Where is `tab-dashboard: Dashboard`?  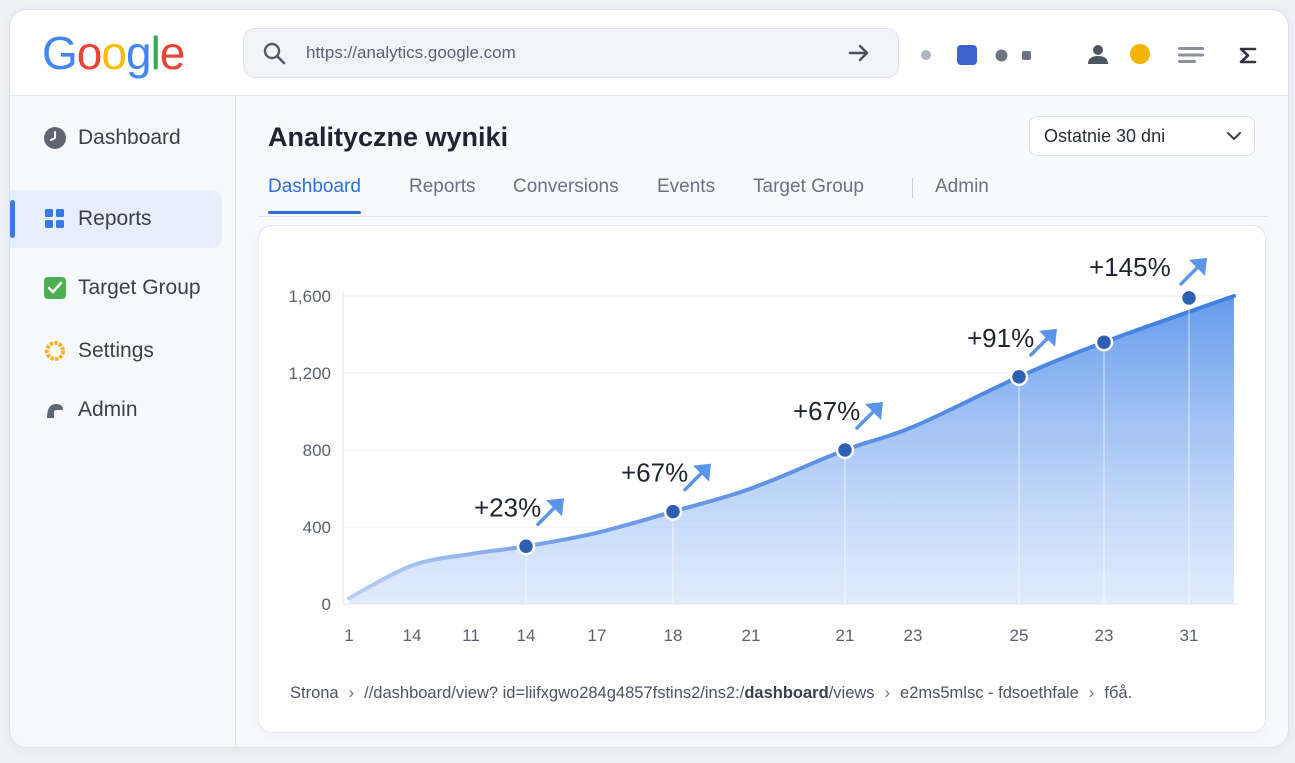 tab-dashboard: Dashboard is located at coordinates (314, 192).